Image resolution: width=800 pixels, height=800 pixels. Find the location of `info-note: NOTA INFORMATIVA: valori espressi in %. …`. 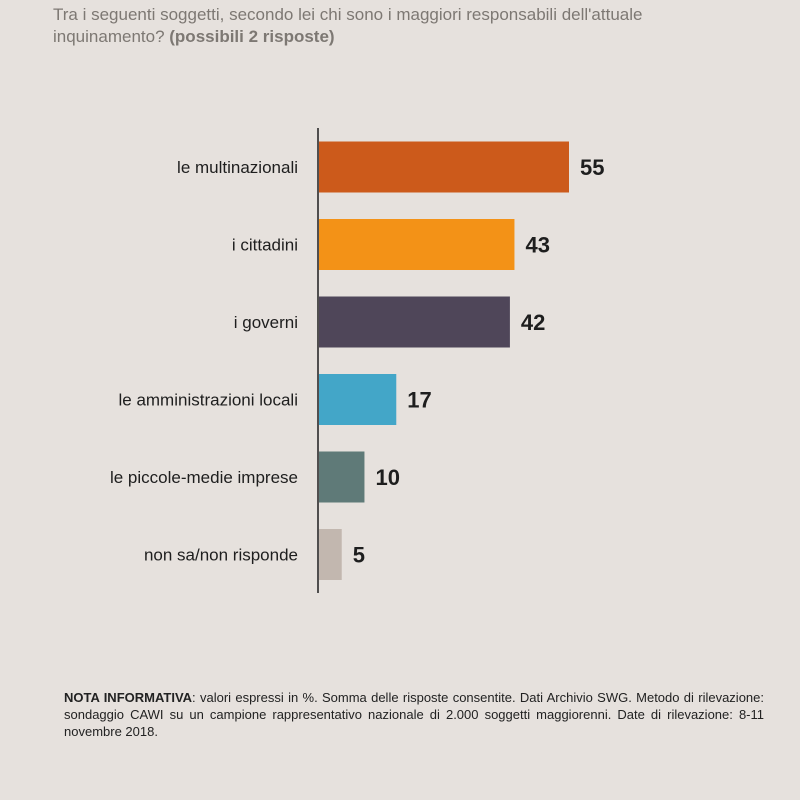

info-note: NOTA INFORMATIVA: valori espressi in %. … is located at coordinates (414, 714).